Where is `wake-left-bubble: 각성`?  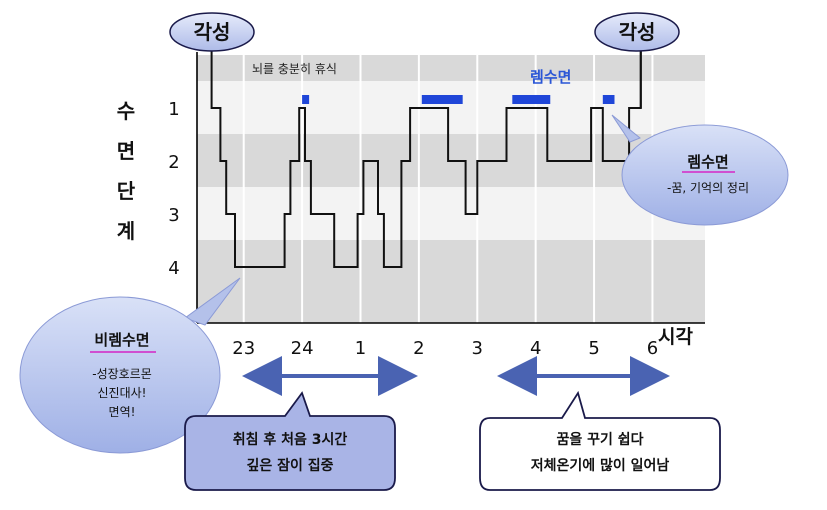
wake-left-bubble: 각성 is located at coordinates (212, 32).